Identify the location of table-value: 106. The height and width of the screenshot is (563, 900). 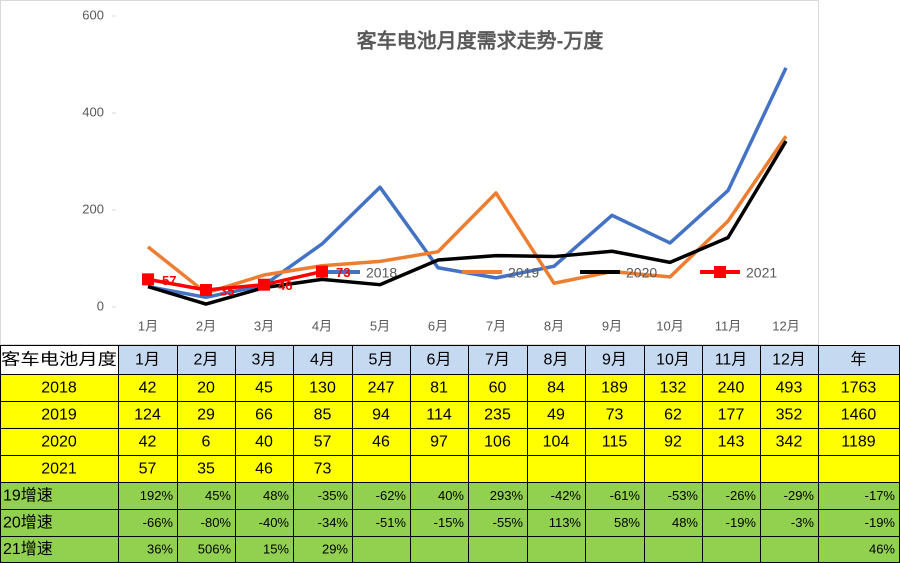
(497, 442).